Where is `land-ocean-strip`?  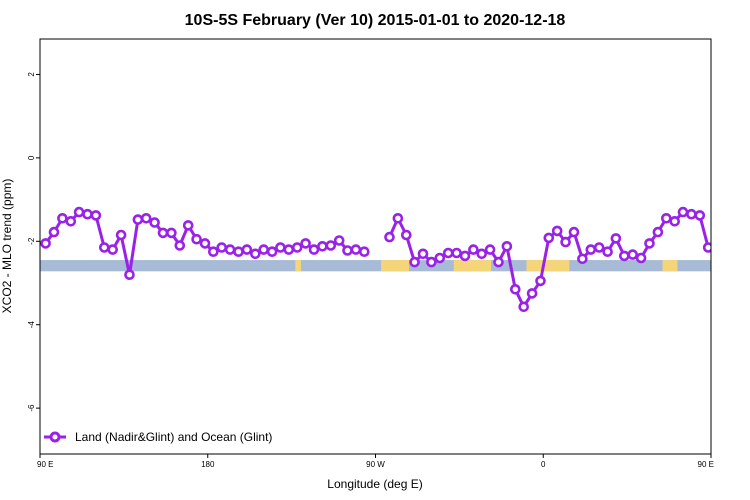 land-ocean-strip is located at coordinates (375, 266).